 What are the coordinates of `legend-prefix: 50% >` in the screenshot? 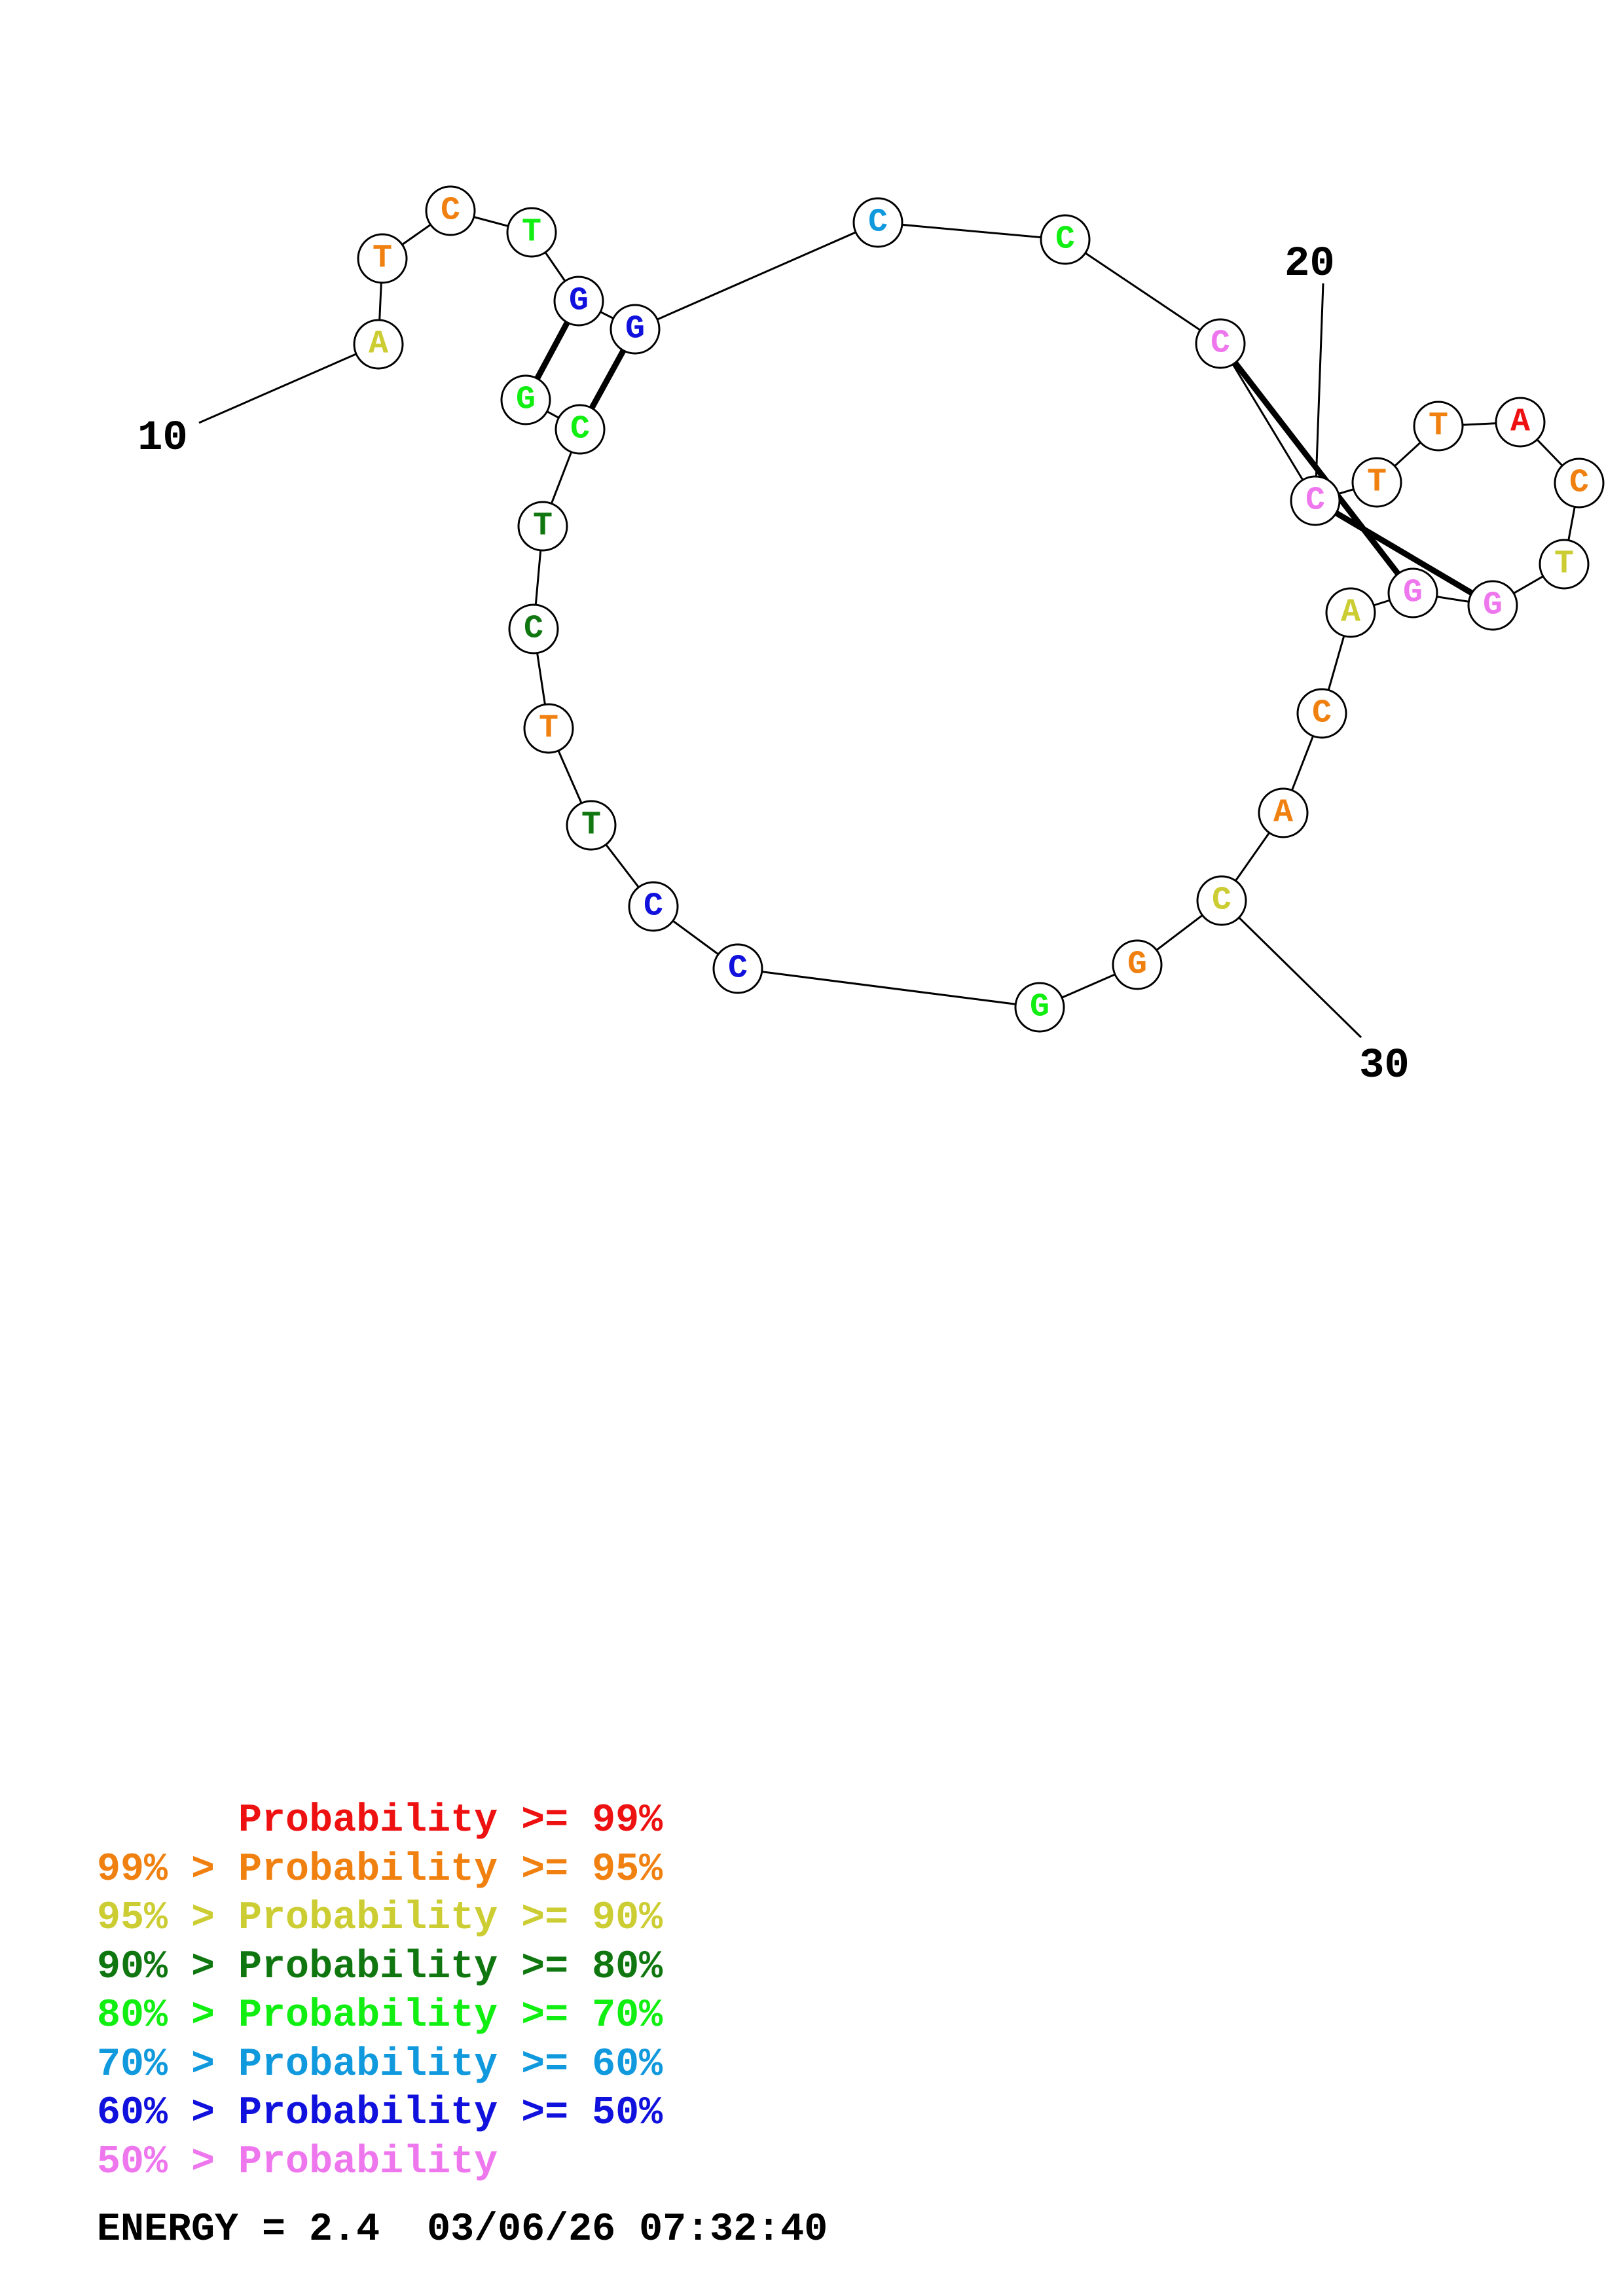 It's located at (168, 2162).